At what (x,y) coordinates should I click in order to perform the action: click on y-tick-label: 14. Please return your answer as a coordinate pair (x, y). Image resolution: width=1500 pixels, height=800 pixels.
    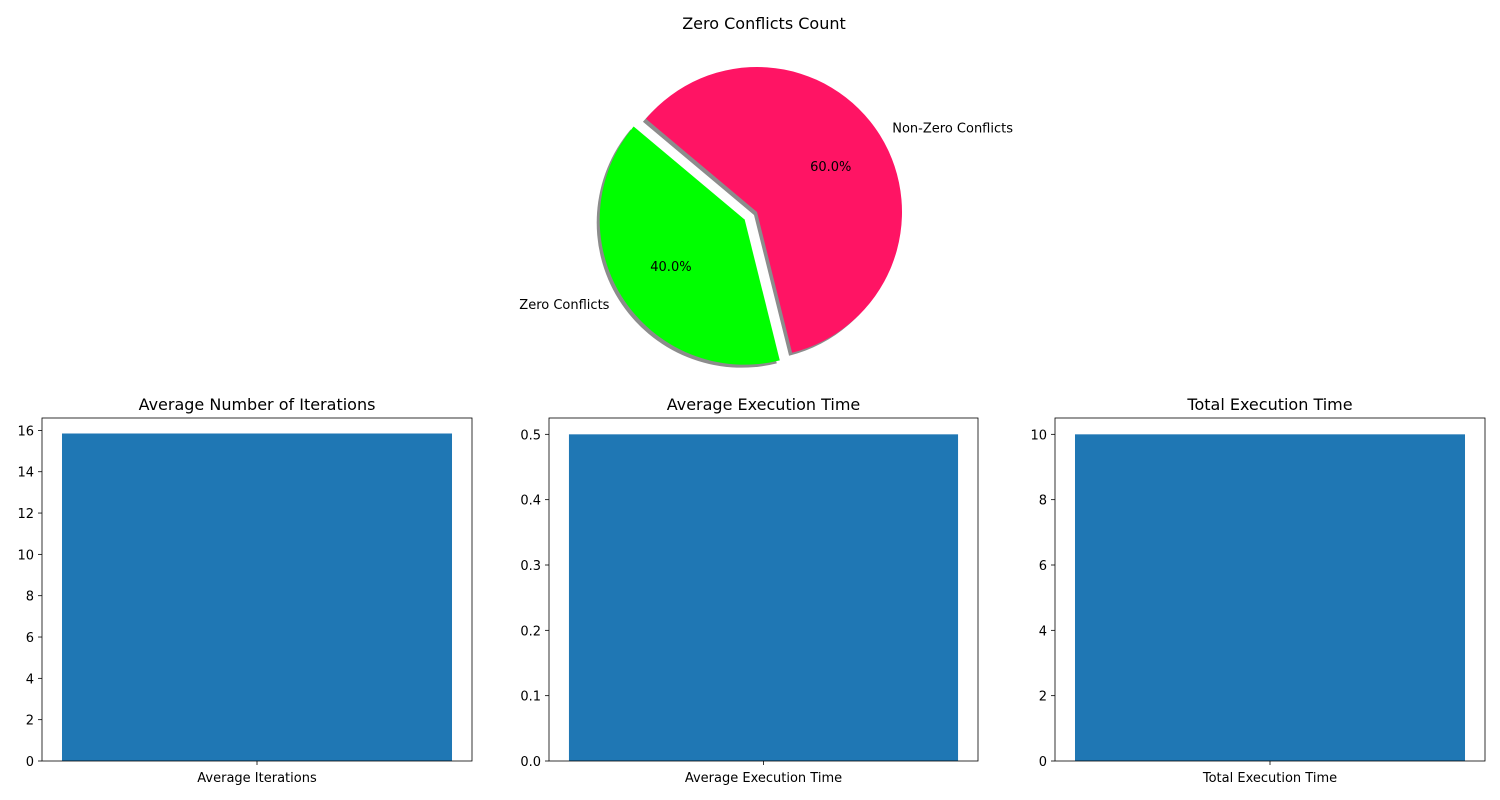
    Looking at the image, I should click on (25, 473).